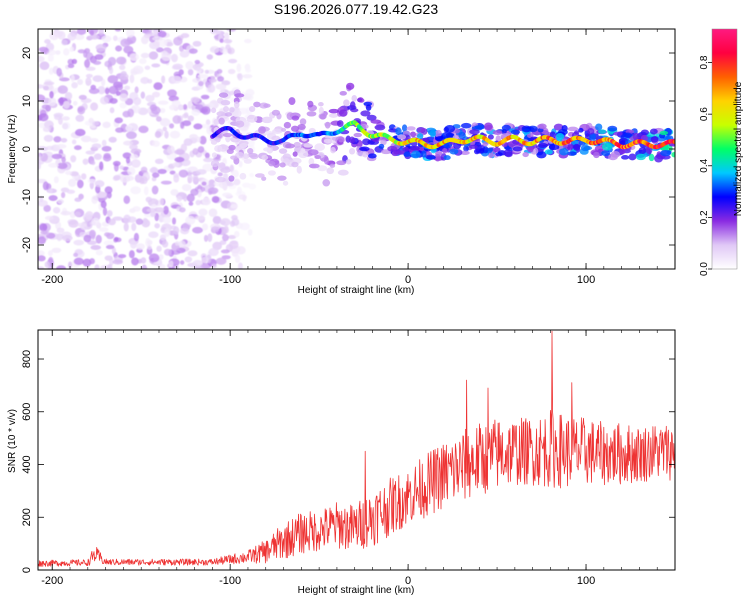  What do you see at coordinates (27, 101) in the screenshot?
I see `spectrogram-y-tick-label: 10` at bounding box center [27, 101].